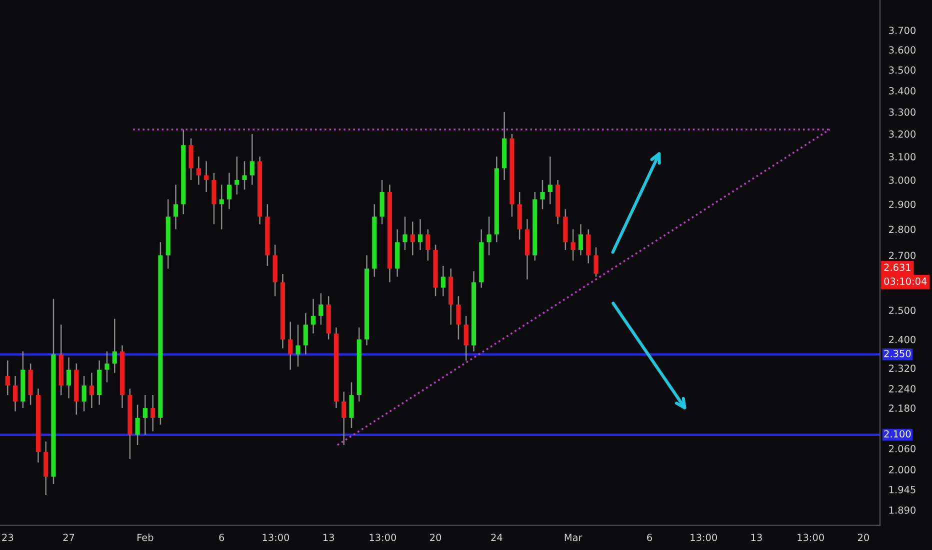  Describe the element at coordinates (897, 354) in the screenshot. I see `ref-line-label: 2.350` at that location.